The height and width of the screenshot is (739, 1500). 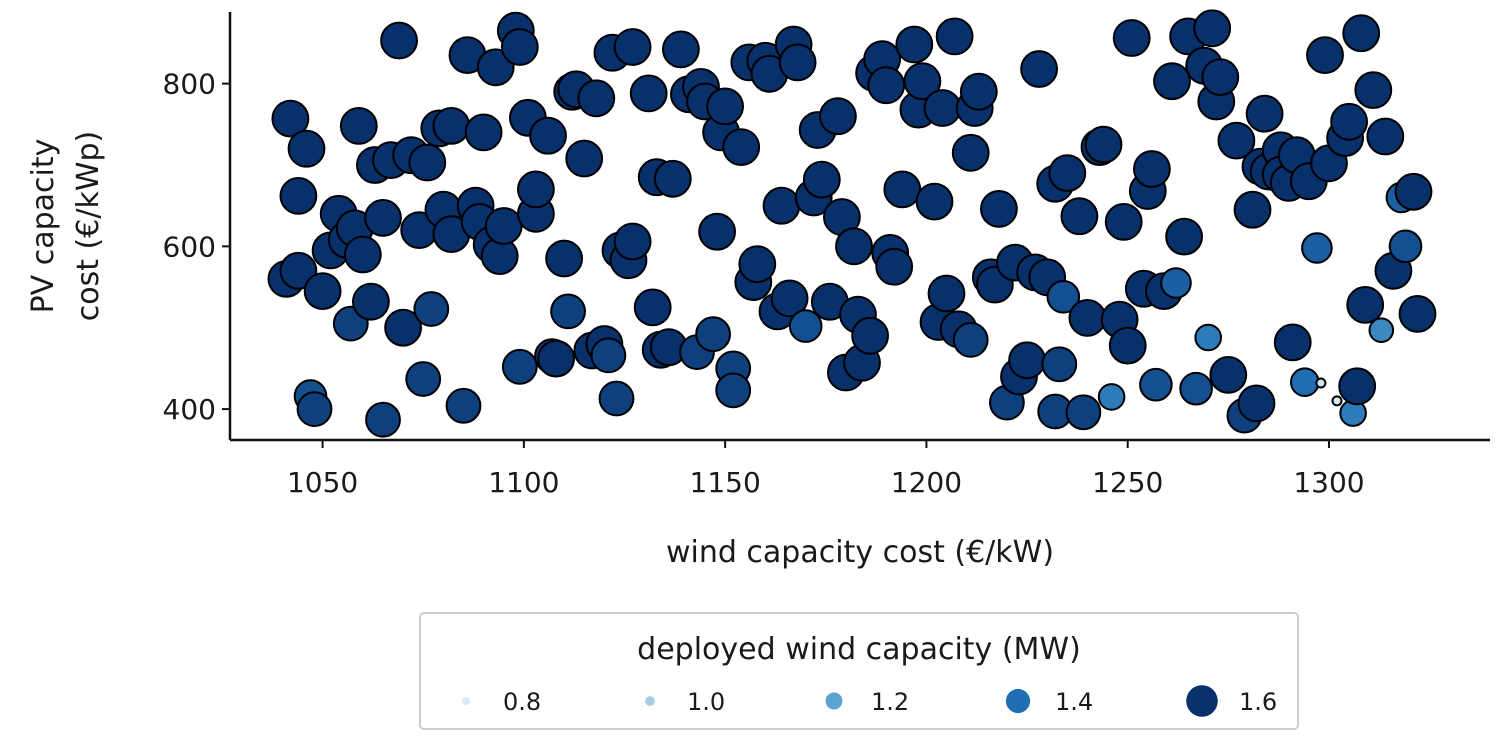 I want to click on legend-box, so click(x=859, y=671).